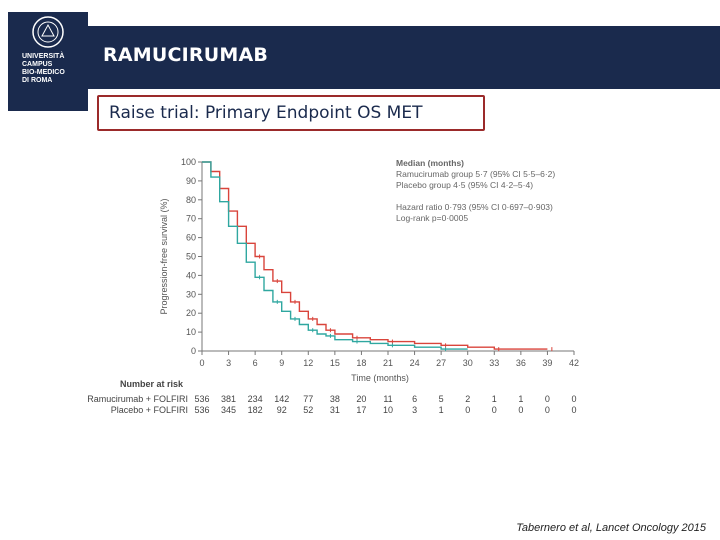 The height and width of the screenshot is (540, 720). Describe the element at coordinates (403, 57) in the screenshot. I see `header-bar: RAMUCIRUMAB` at that location.